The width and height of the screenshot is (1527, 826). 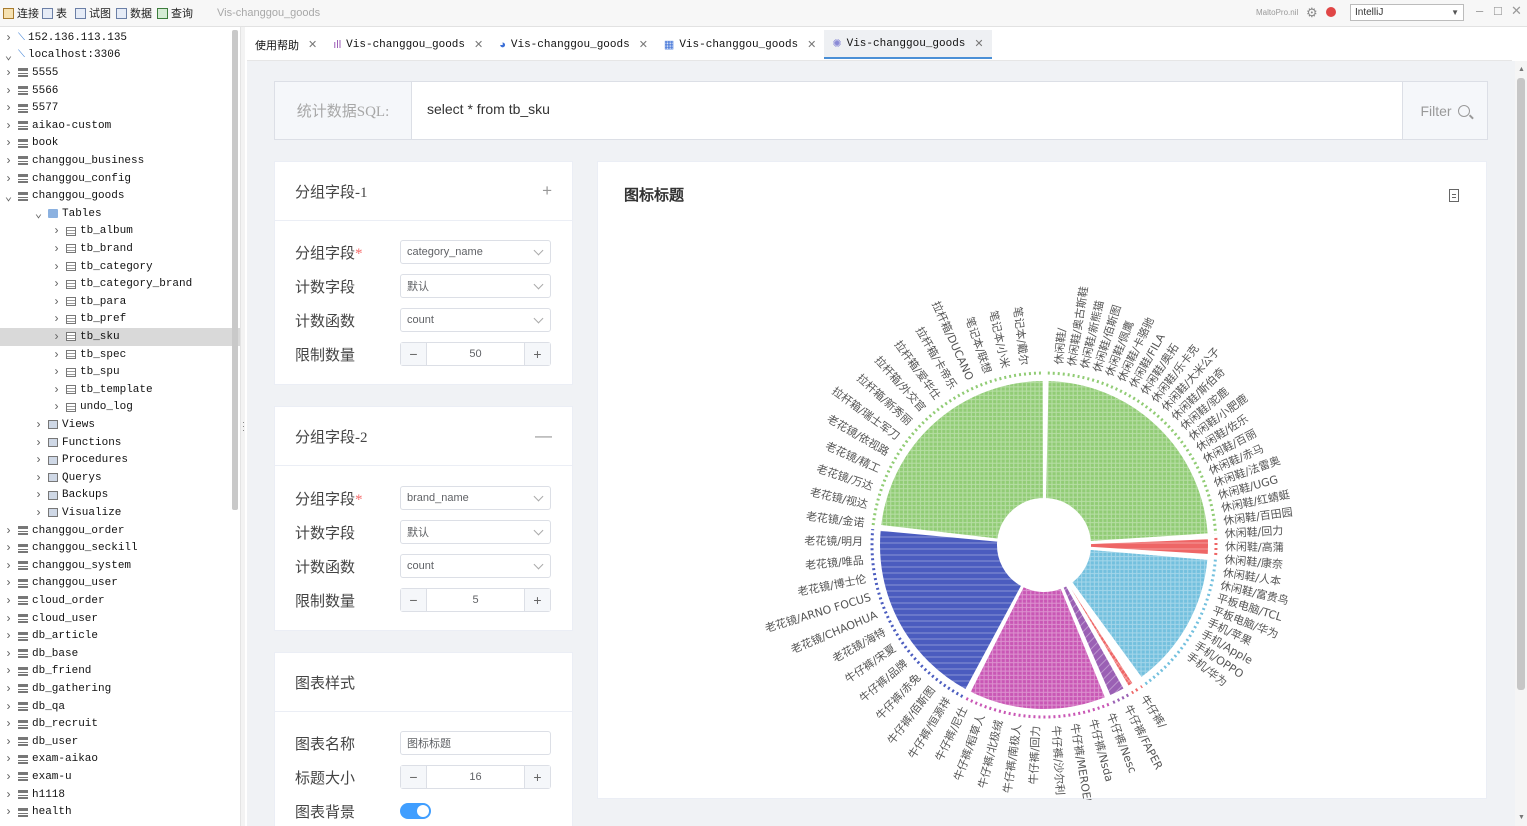 I want to click on table-button: 表, so click(x=54, y=13).